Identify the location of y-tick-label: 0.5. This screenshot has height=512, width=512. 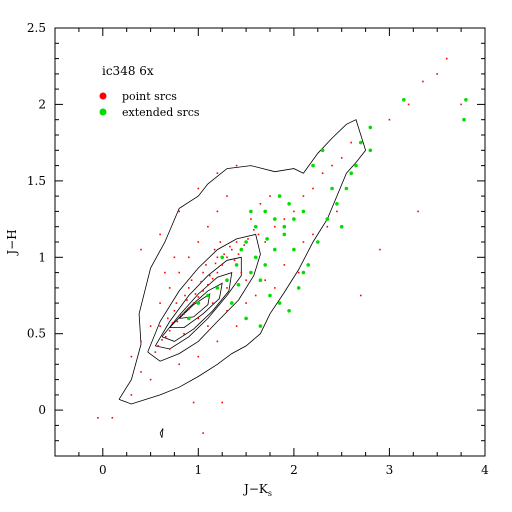
(36, 334).